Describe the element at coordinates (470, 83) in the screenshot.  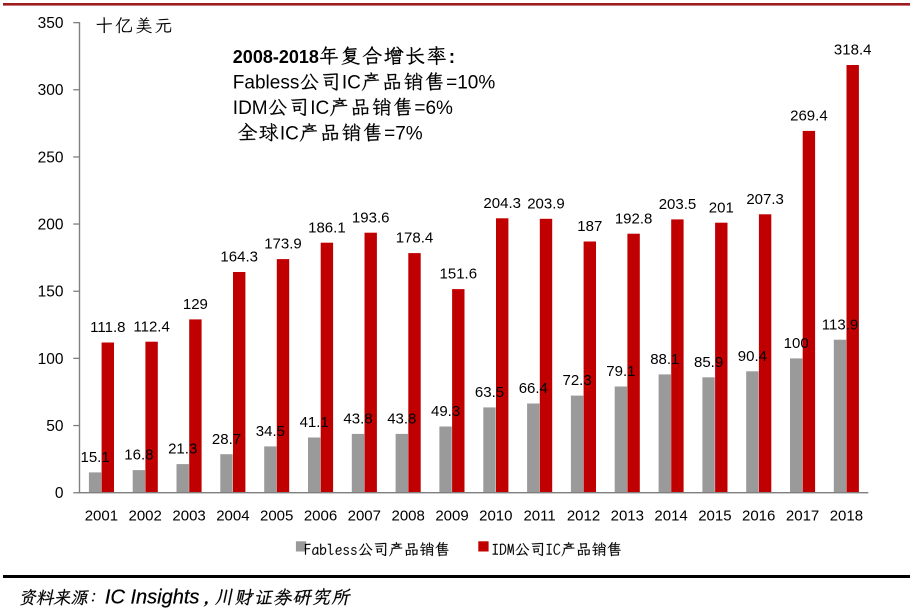
I see `svg-text: =10%` at that location.